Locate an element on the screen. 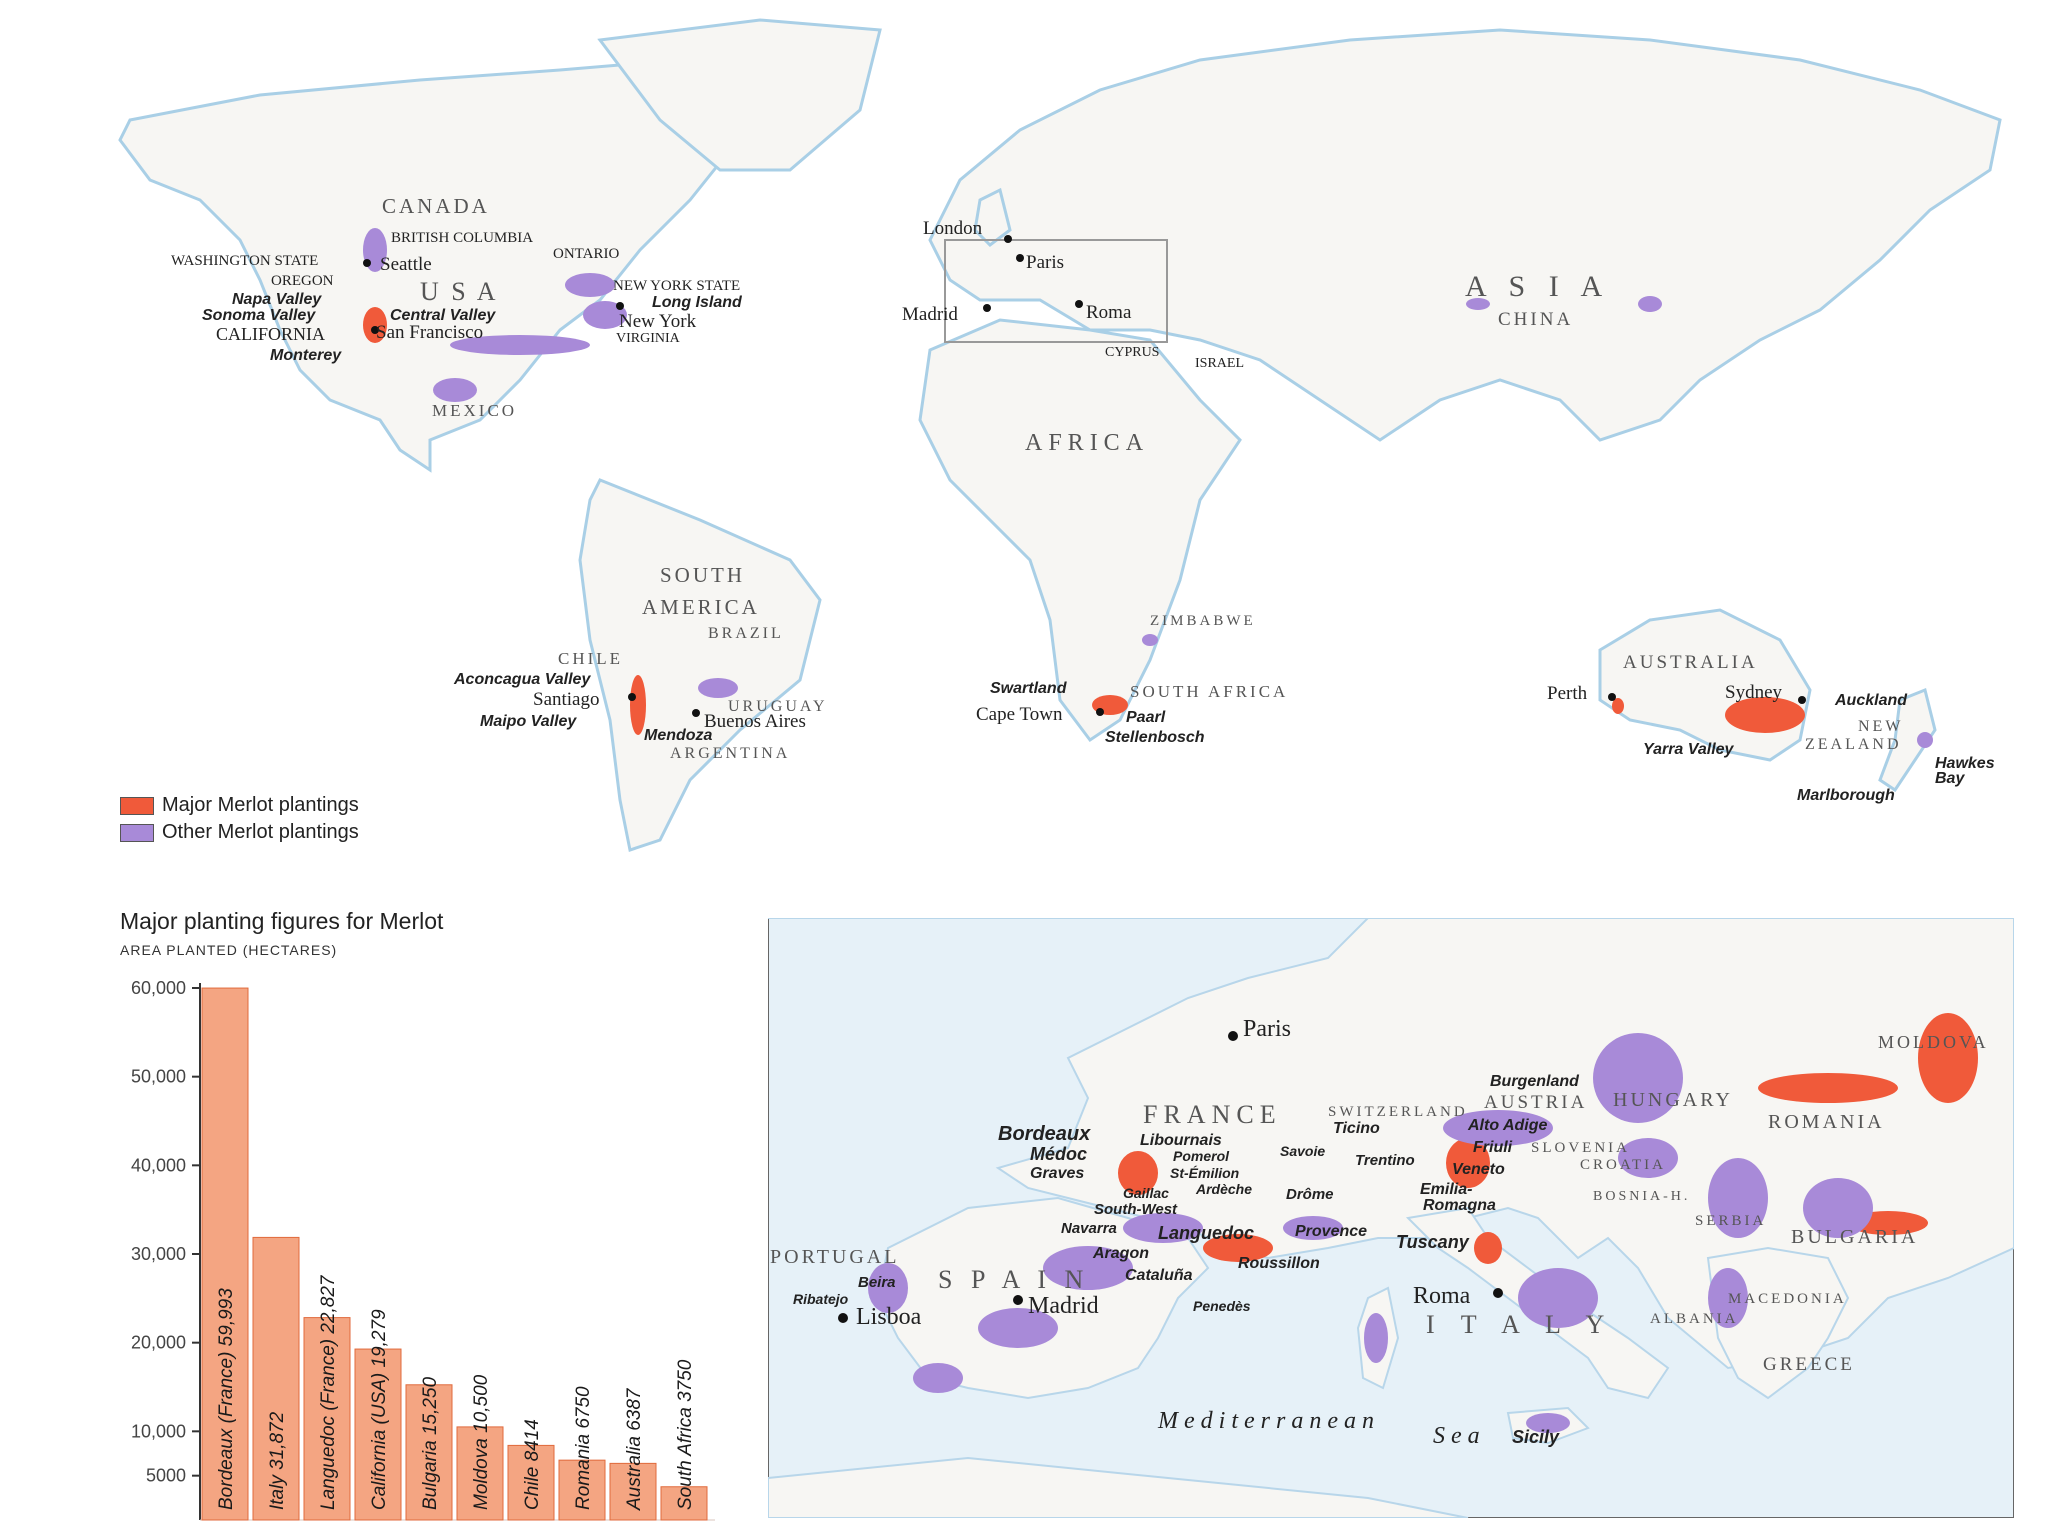 The width and height of the screenshot is (2048, 1536). eu-label-gaillac: Gaillac is located at coordinates (1146, 1193).